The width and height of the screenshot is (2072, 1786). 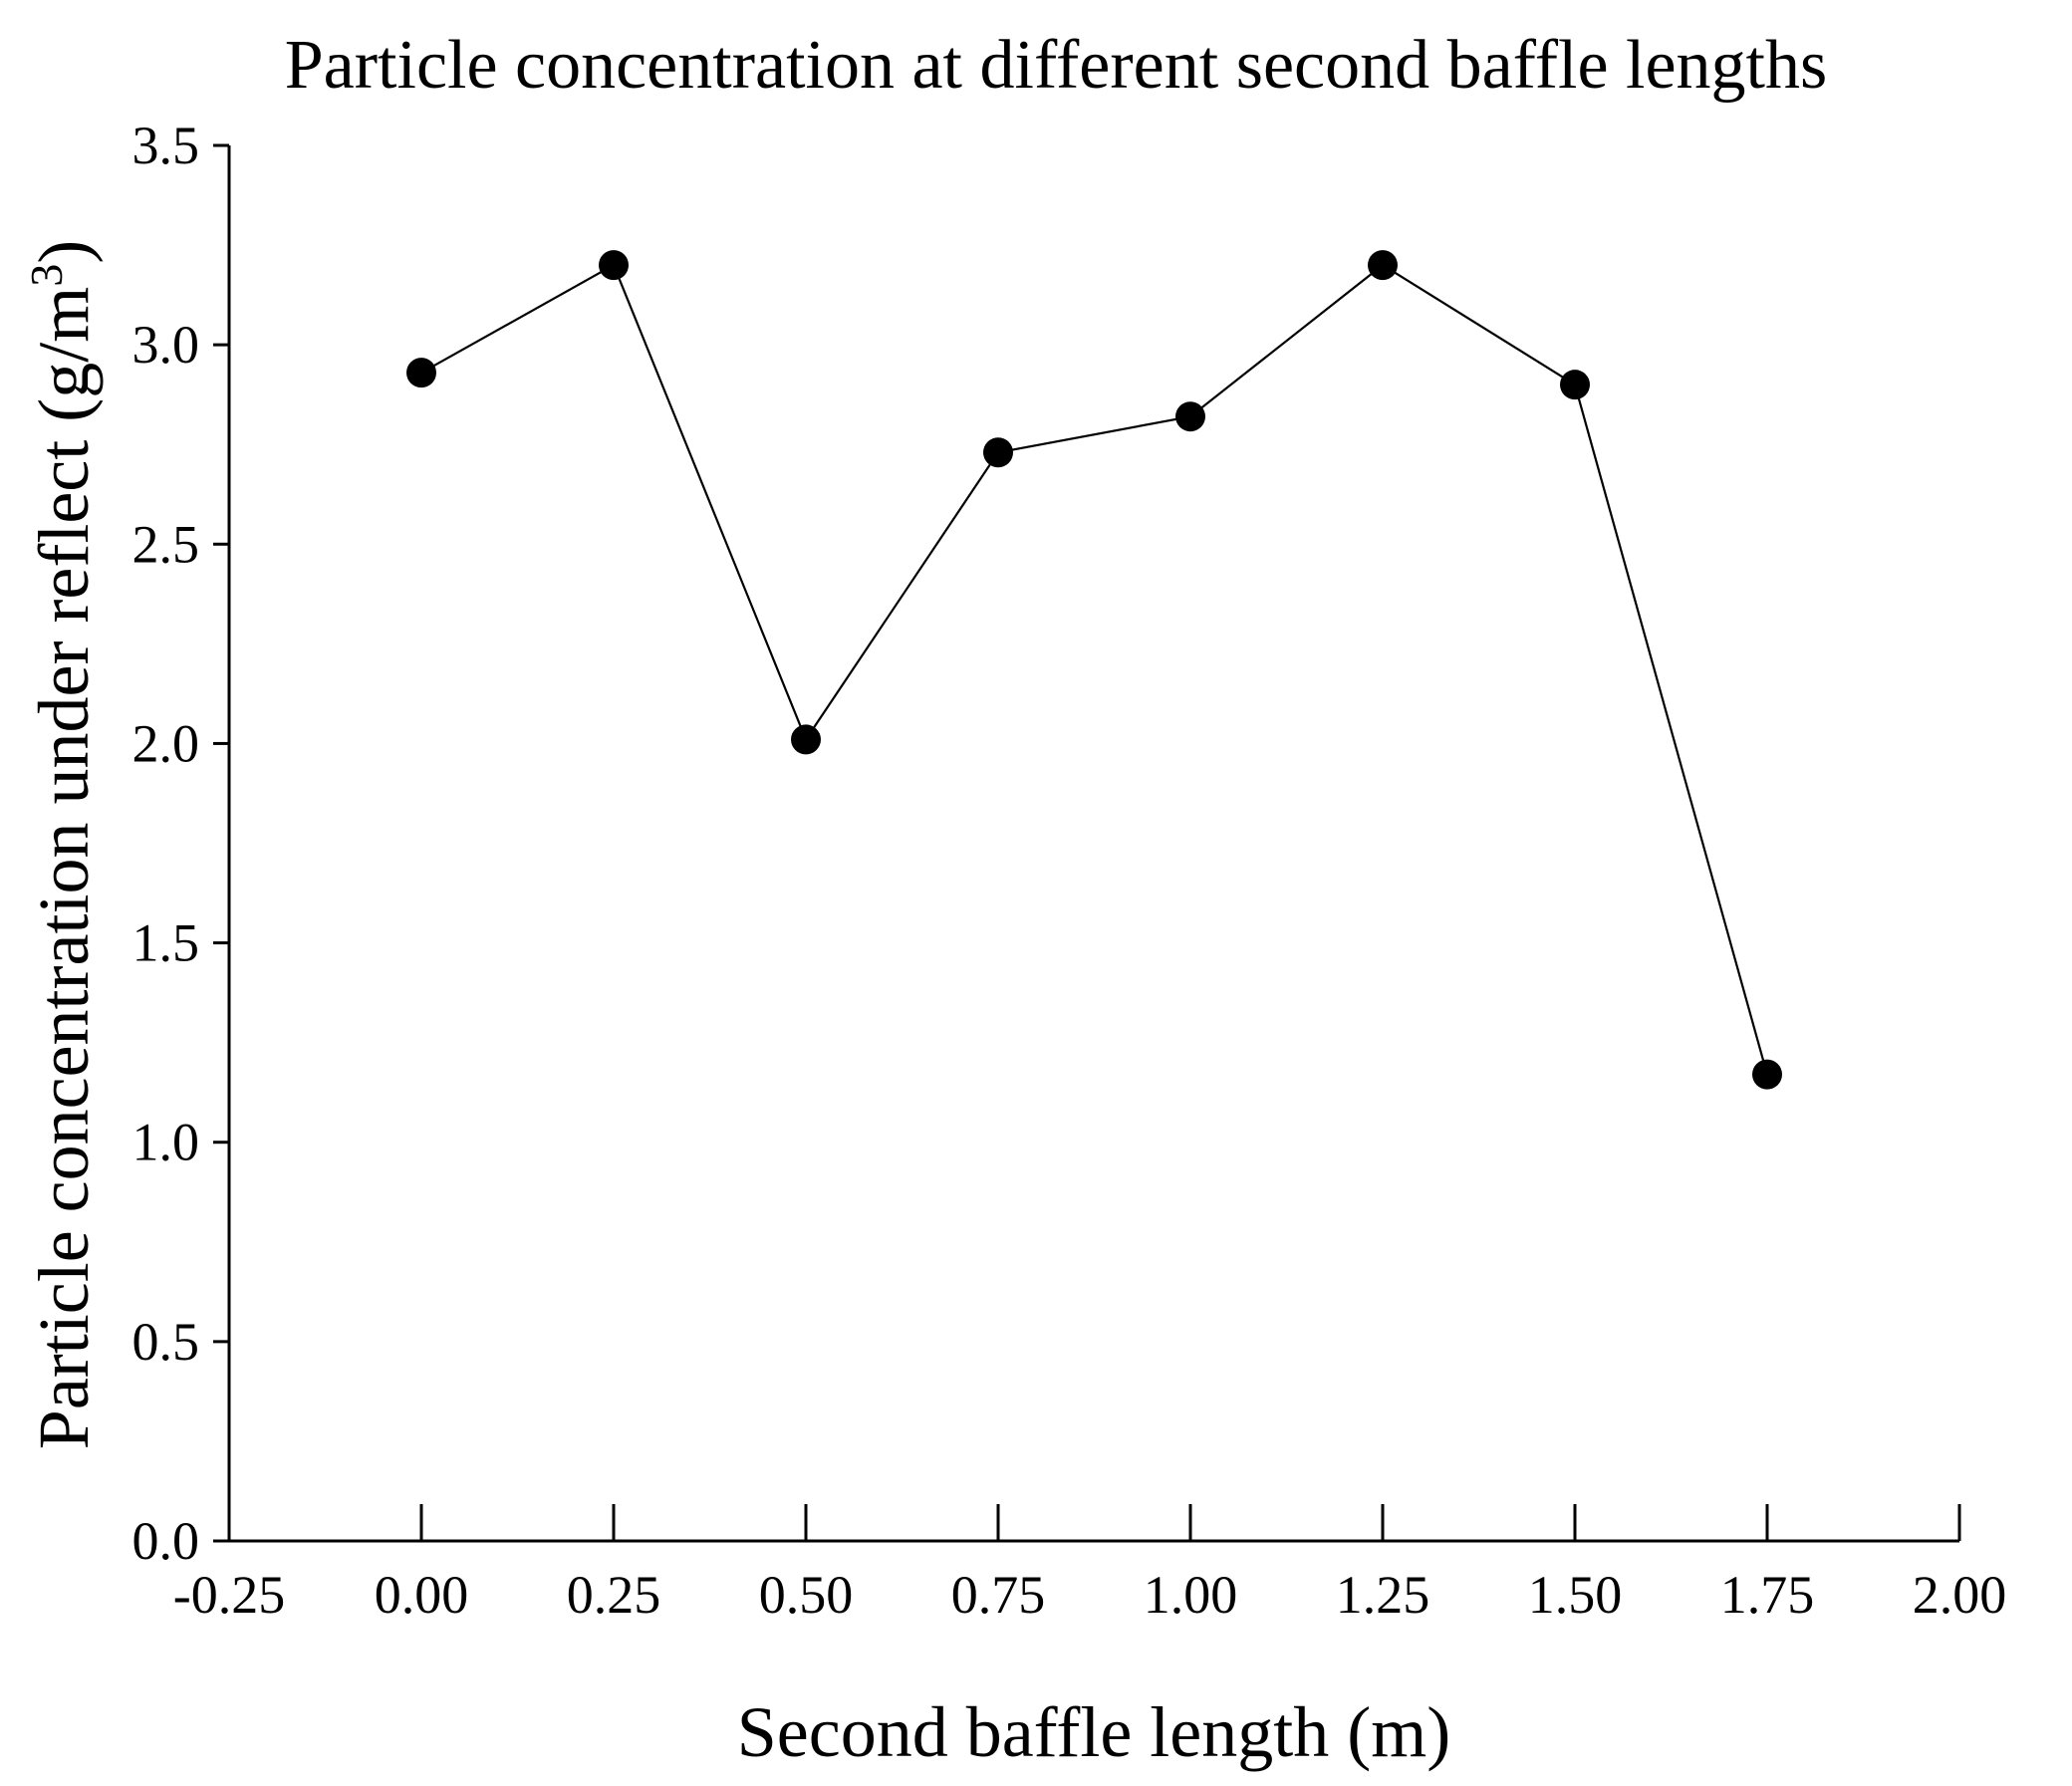 What do you see at coordinates (1960, 1595) in the screenshot?
I see `x-tick-label: 2.00` at bounding box center [1960, 1595].